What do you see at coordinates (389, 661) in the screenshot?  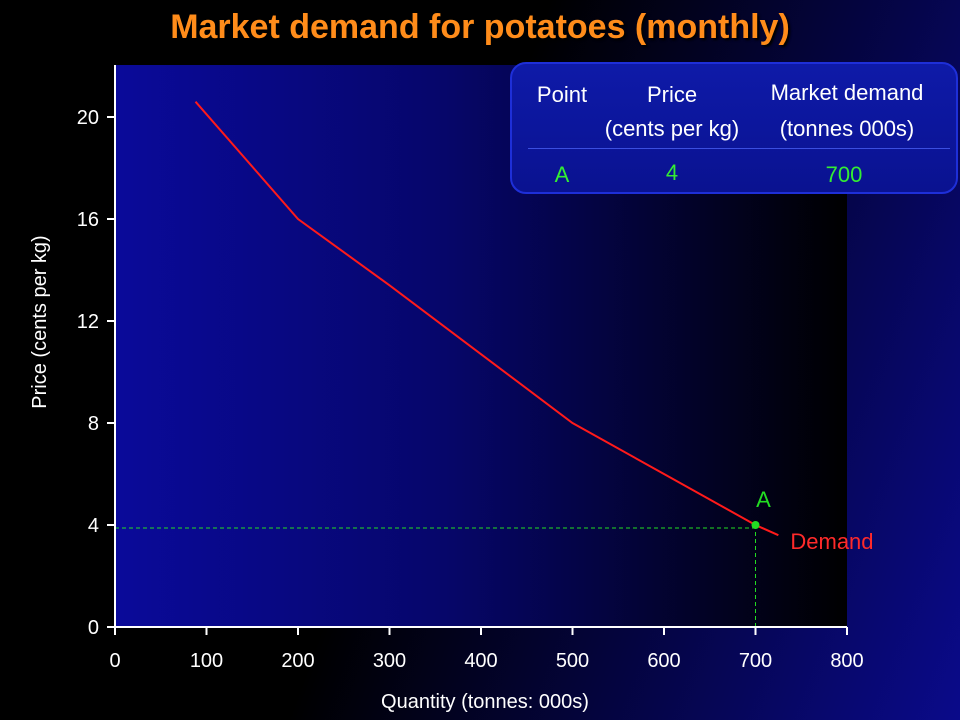 I see `x-tick-label: 300` at bounding box center [389, 661].